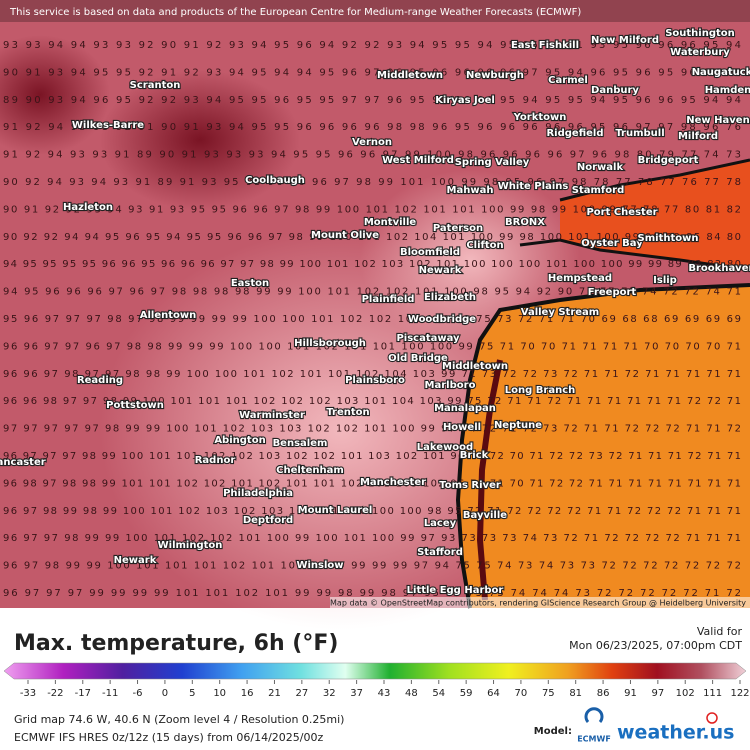 The width and height of the screenshot is (750, 750). I want to click on place-label: Wilmington, so click(190, 545).